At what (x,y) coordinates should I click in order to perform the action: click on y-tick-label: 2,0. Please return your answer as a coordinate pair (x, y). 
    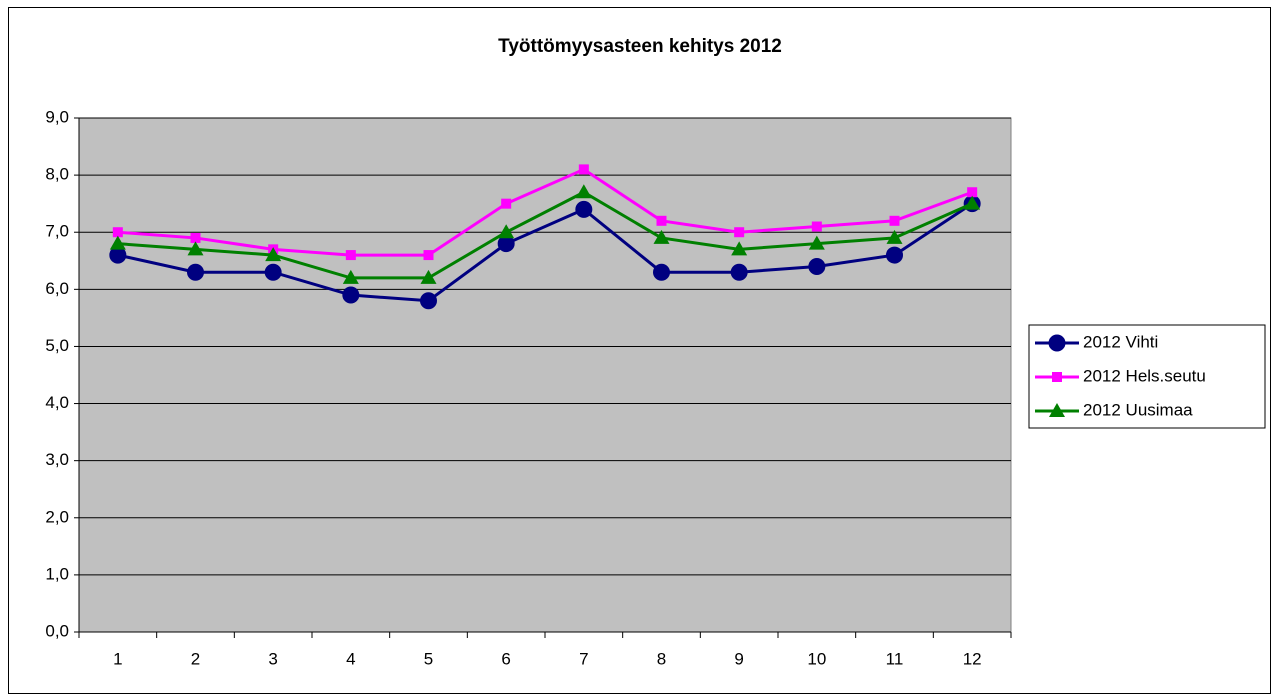
    Looking at the image, I should click on (57, 516).